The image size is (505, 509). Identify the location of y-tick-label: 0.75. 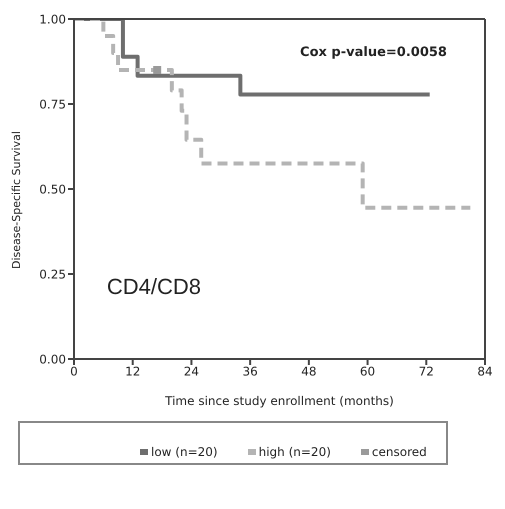
(52, 104).